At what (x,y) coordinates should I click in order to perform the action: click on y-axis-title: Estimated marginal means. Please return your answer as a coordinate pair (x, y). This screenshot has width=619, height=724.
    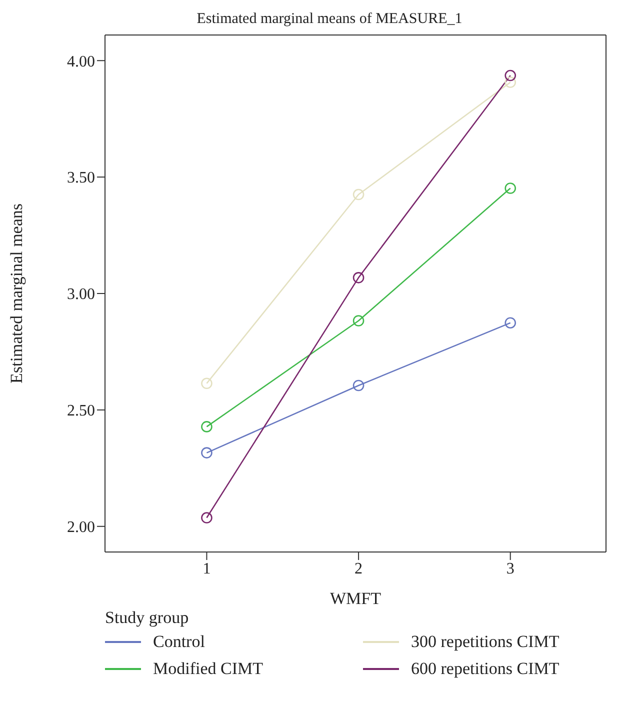
    Looking at the image, I should click on (16, 293).